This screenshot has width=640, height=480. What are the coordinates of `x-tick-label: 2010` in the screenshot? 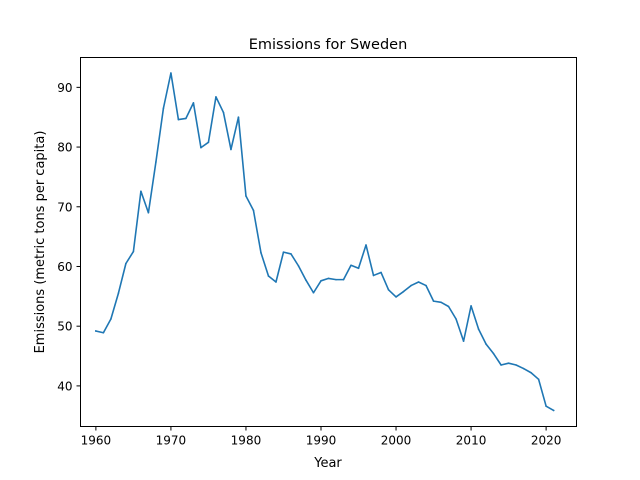 It's located at (471, 441).